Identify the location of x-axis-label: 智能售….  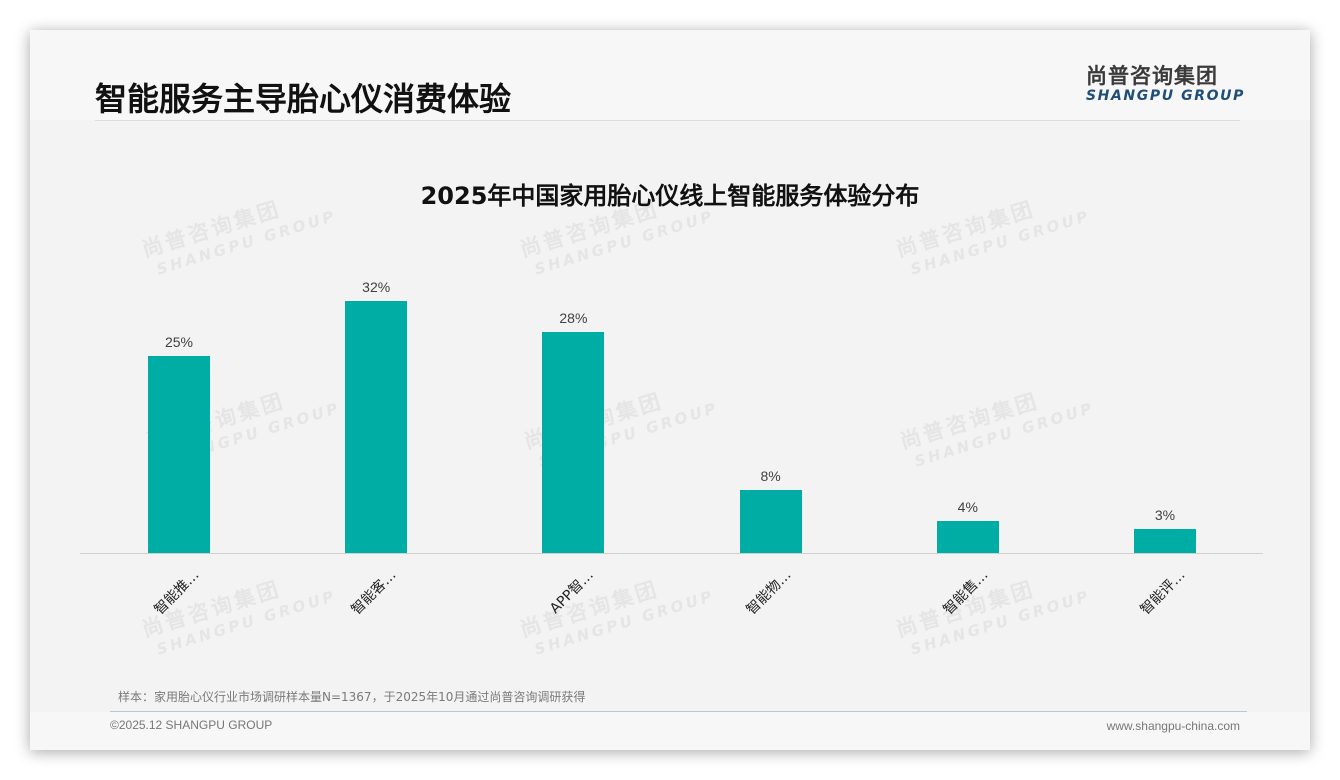
(966, 593).